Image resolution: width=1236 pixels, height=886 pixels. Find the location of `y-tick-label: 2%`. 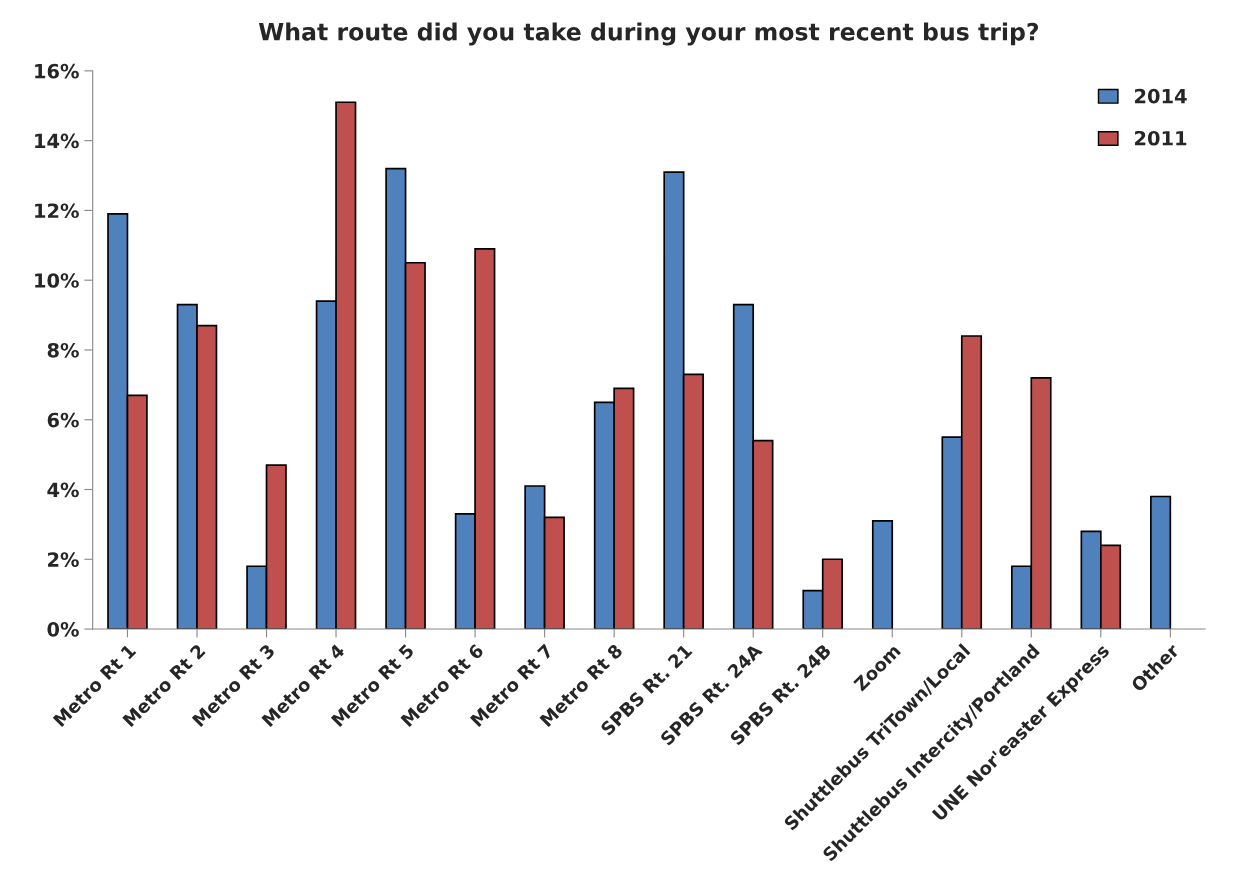

y-tick-label: 2% is located at coordinates (63, 559).